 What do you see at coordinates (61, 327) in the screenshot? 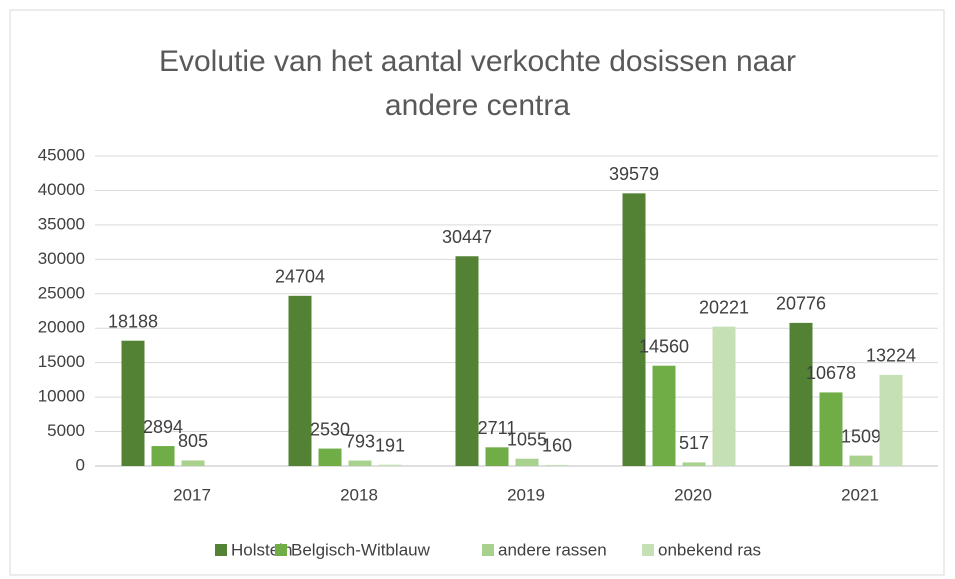
I see `y-tick-label: 20000` at bounding box center [61, 327].